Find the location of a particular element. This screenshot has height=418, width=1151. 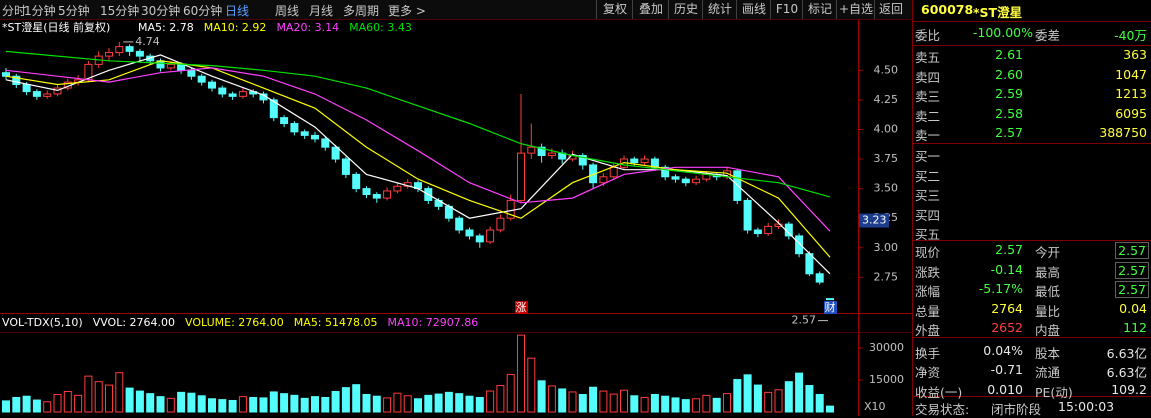

volume-legend: VVOL: 2764.00 is located at coordinates (134, 322).